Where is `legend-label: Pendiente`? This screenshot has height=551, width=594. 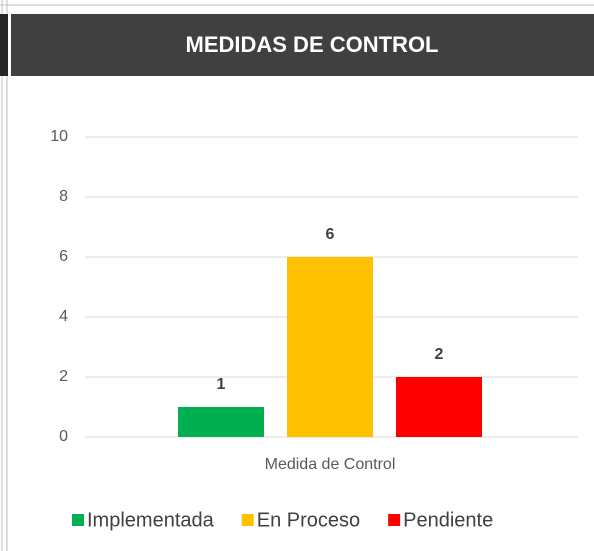
legend-label: Pendiente is located at coordinates (448, 520).